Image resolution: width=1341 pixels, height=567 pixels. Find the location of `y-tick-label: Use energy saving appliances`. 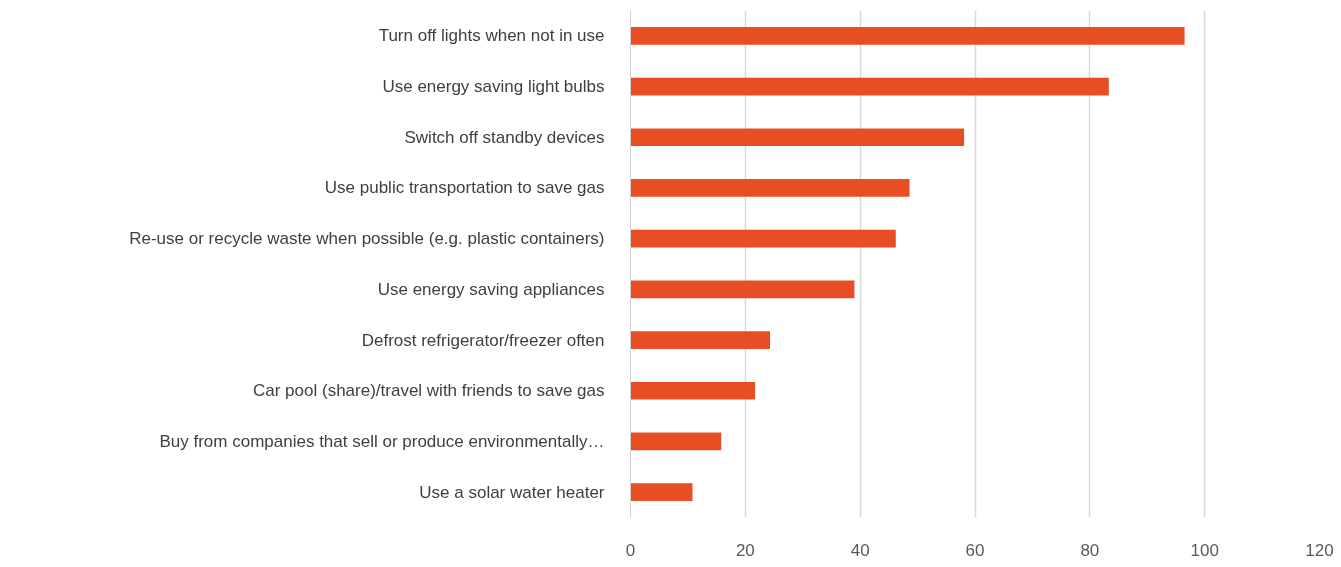

y-tick-label: Use energy saving appliances is located at coordinates (491, 289).